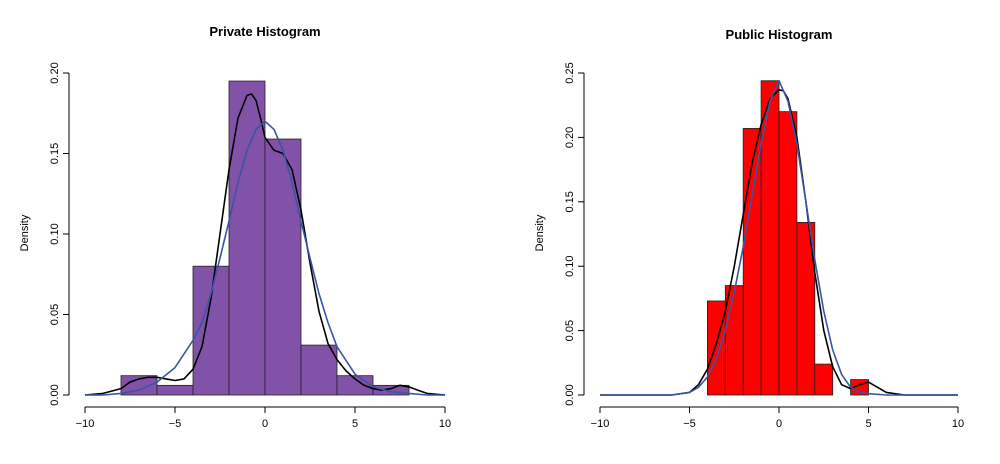  Describe the element at coordinates (264, 31) in the screenshot. I see `chart-title: Private Histogram` at that location.